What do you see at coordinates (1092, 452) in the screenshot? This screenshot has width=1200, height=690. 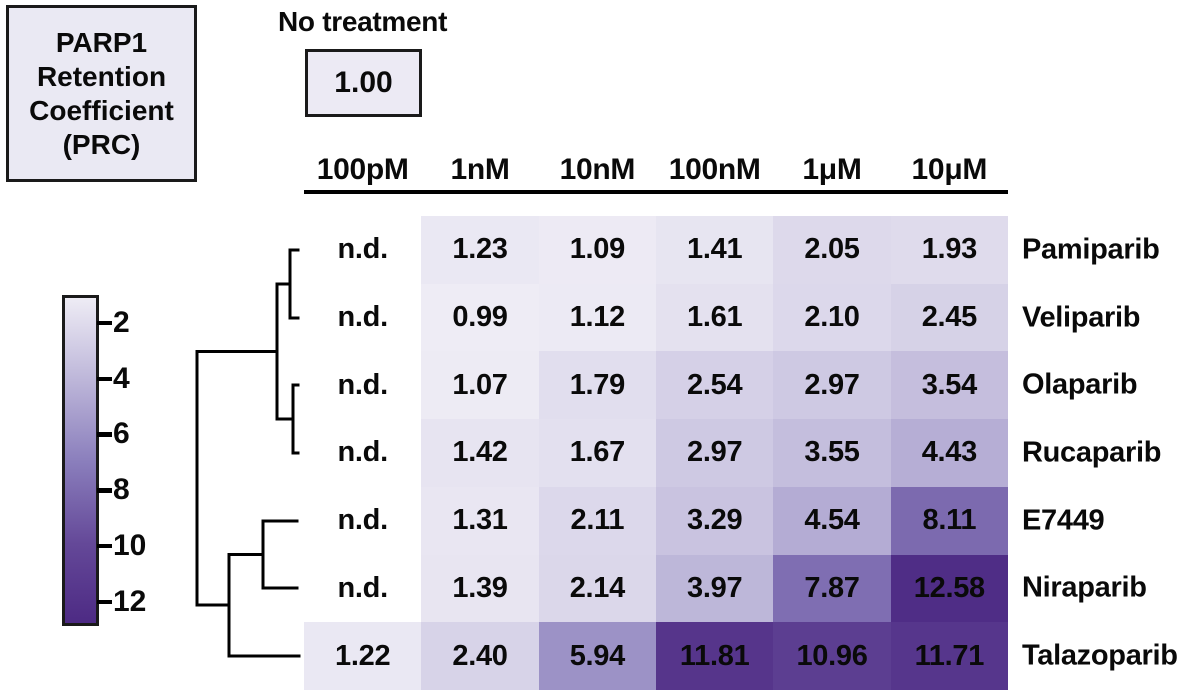 I see `row-label-rucaparib: Rucaparib` at bounding box center [1092, 452].